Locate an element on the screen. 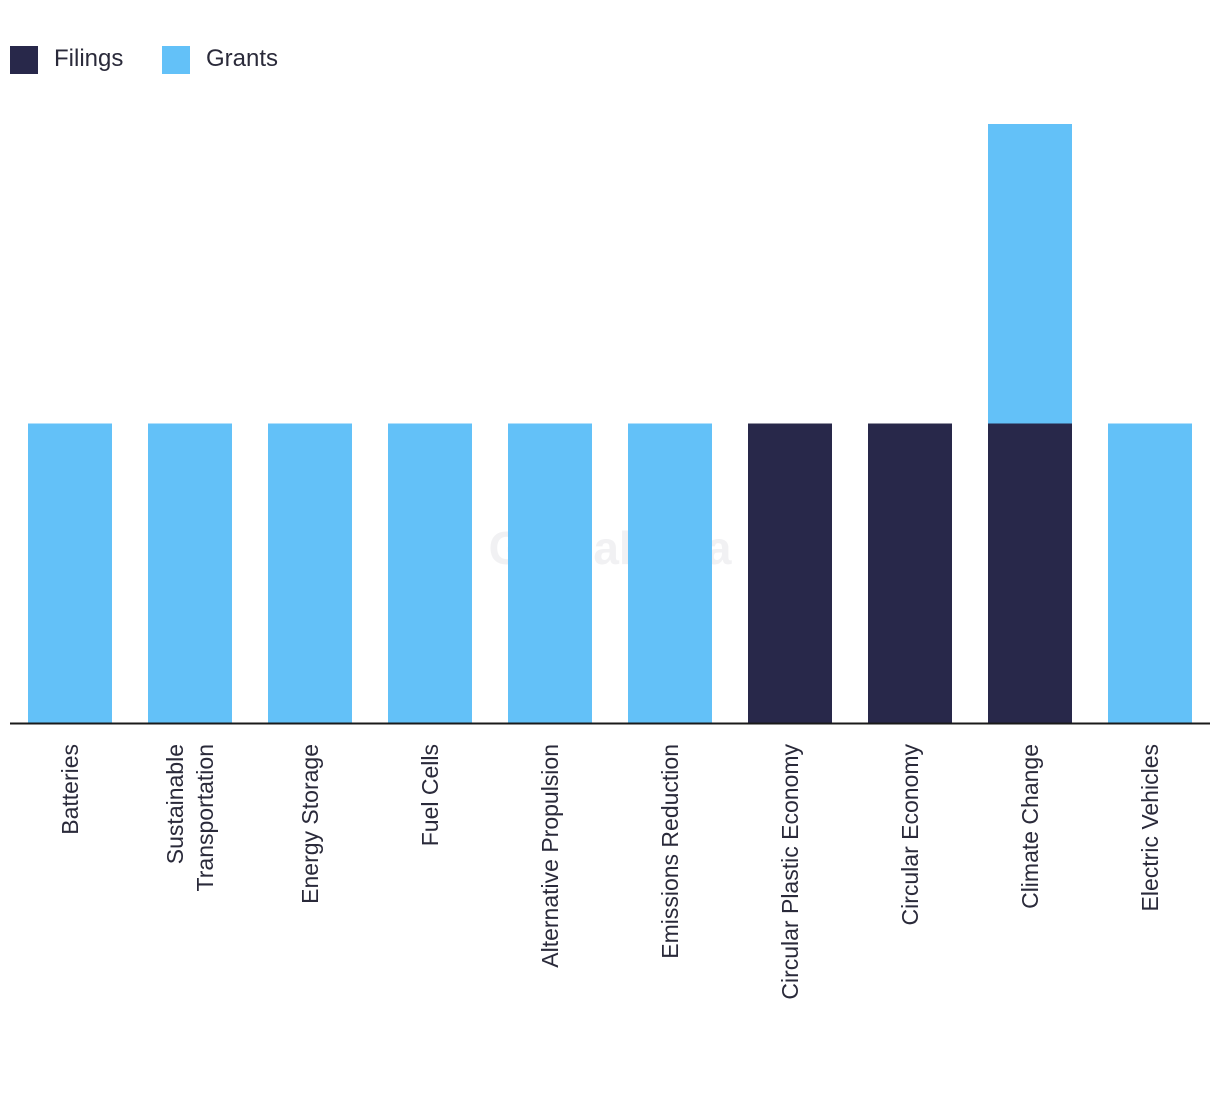 The height and width of the screenshot is (1094, 1220). legend-swatch-grants is located at coordinates (176, 60).